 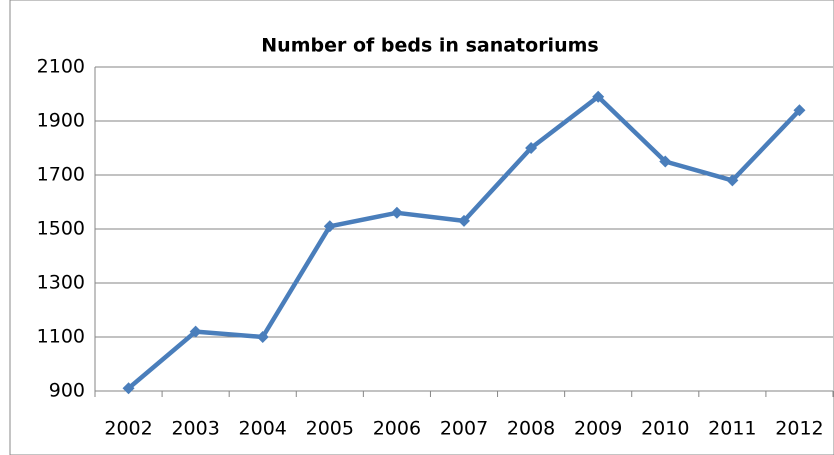 What do you see at coordinates (665, 429) in the screenshot?
I see `x-tick-label: 2010` at bounding box center [665, 429].